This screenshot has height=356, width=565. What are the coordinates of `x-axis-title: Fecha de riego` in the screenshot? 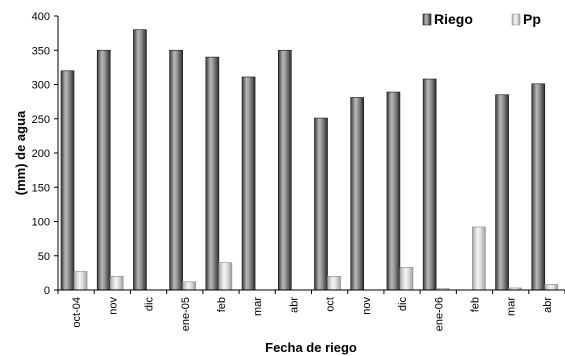 It's located at (311, 347).